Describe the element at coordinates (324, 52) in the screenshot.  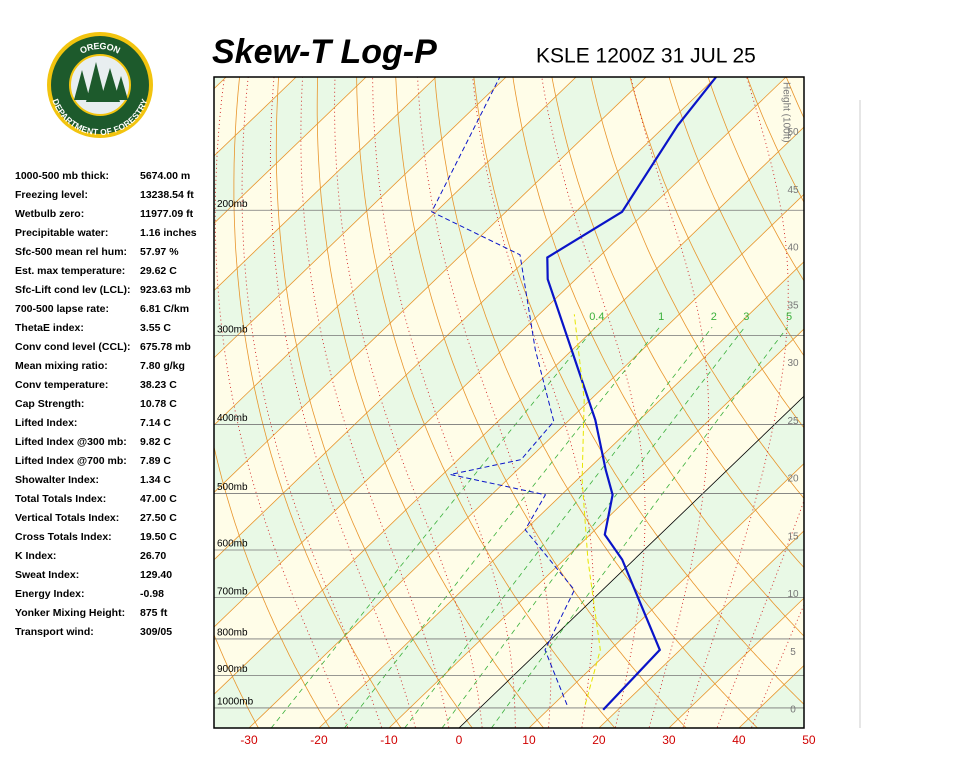
I see `title: Skew-T Log-P` at that location.